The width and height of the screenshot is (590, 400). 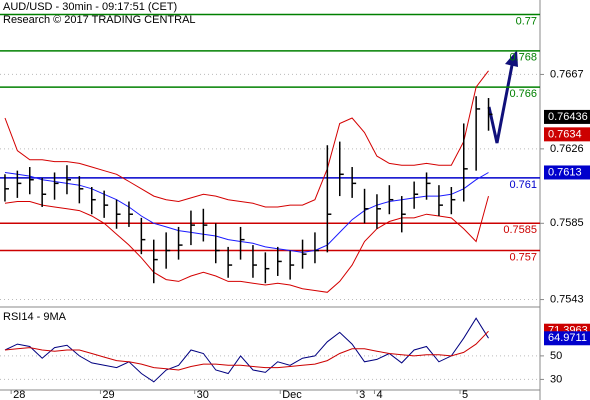 I want to click on y-tick-label: 0.7667, so click(x=567, y=74).